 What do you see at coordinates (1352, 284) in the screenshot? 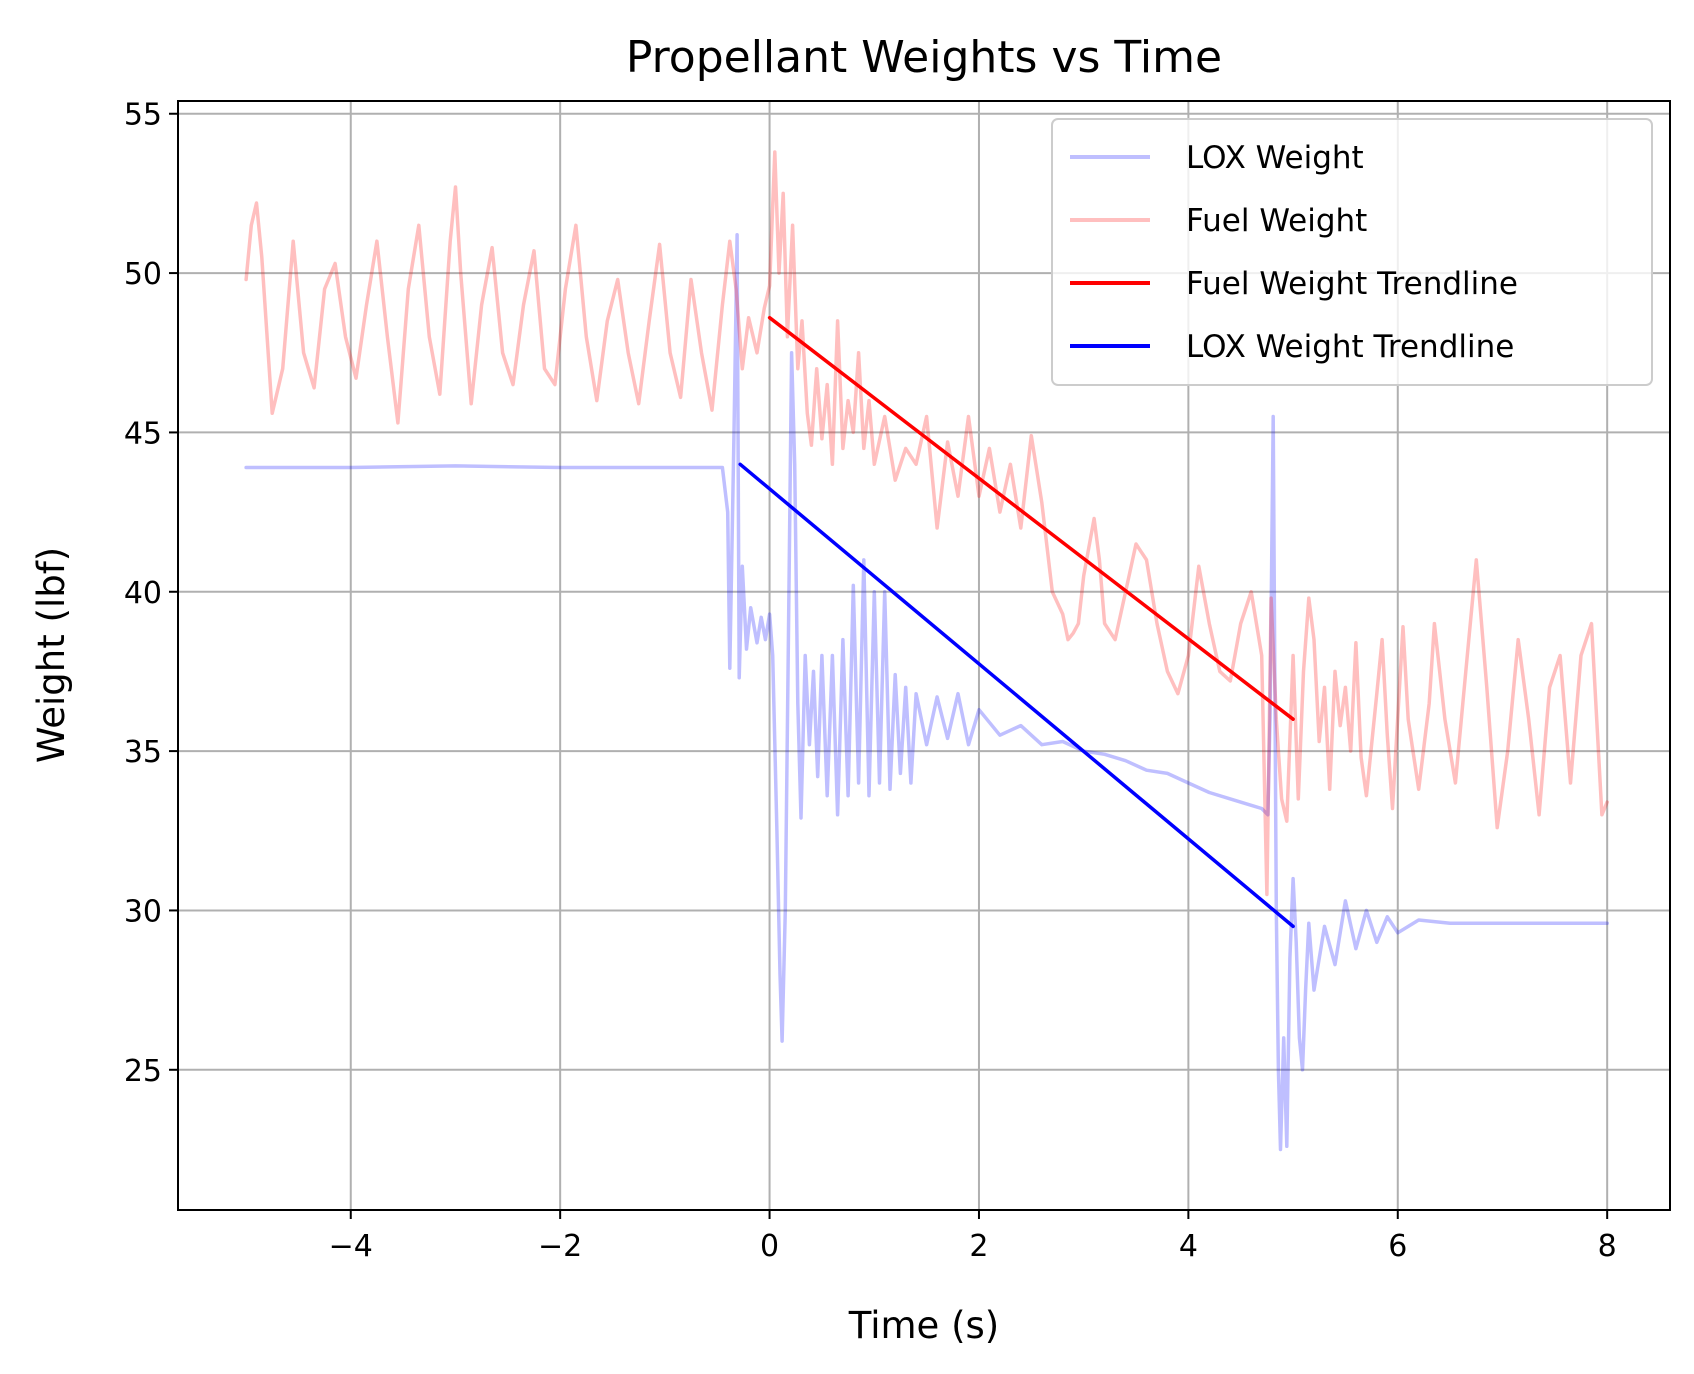
I see `legend-label-3: Fuel Weight Trendline` at bounding box center [1352, 284].